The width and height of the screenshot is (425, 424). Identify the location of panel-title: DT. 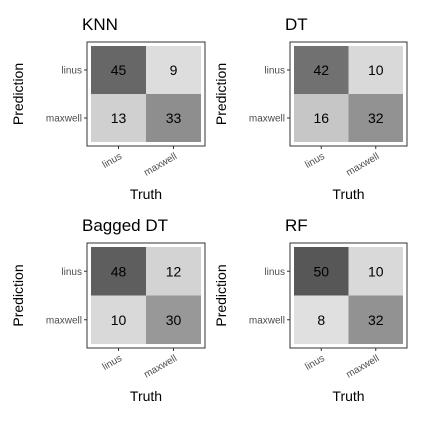
(296, 24).